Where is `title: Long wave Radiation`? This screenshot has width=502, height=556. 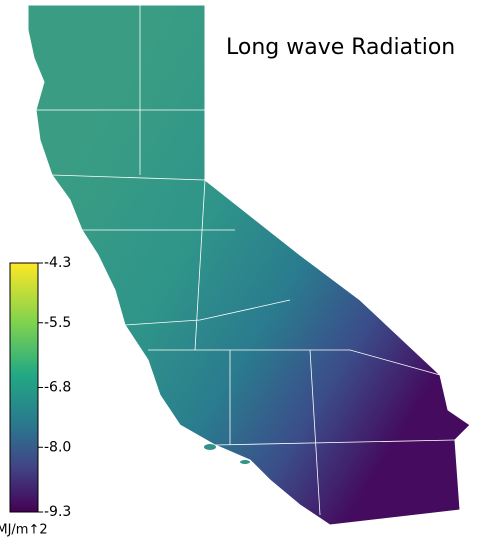
title: Long wave Radiation is located at coordinates (340, 47).